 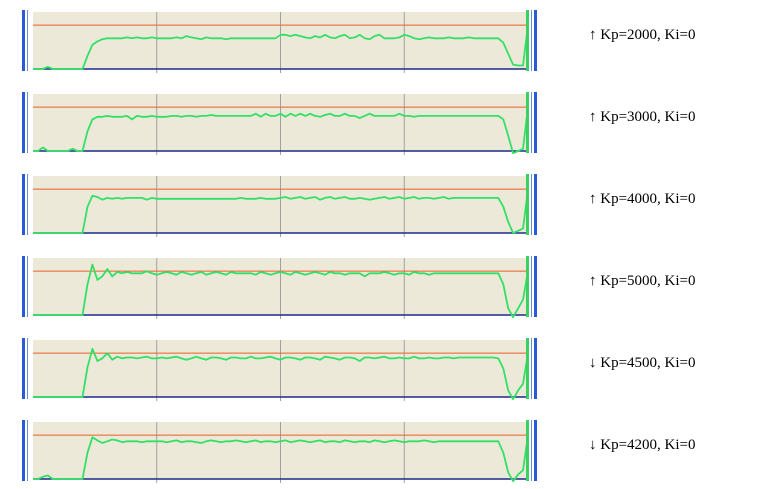 I want to click on chart-3-caption: ↑ Kp=4000, Ki=0, so click(x=642, y=199).